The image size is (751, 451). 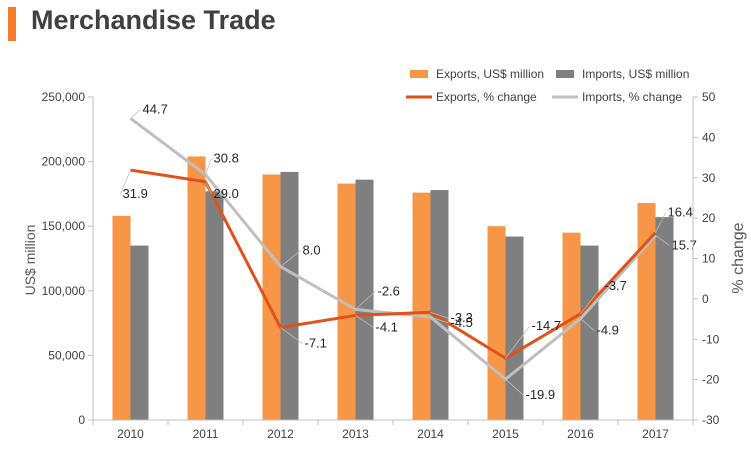 What do you see at coordinates (355, 434) in the screenshot?
I see `x-tick-label: 2013` at bounding box center [355, 434].